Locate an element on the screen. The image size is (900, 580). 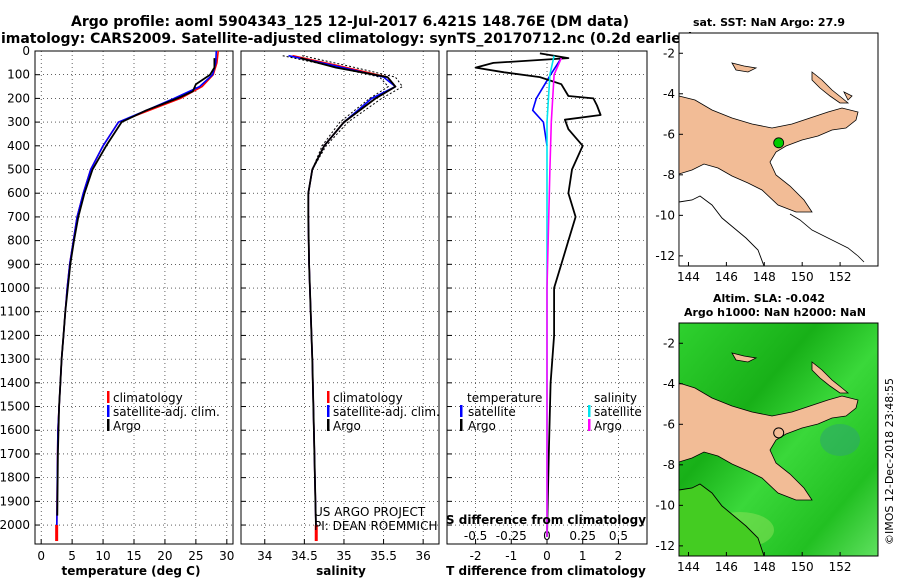
sst-map-new-guinea-land is located at coordinates (768, 154).